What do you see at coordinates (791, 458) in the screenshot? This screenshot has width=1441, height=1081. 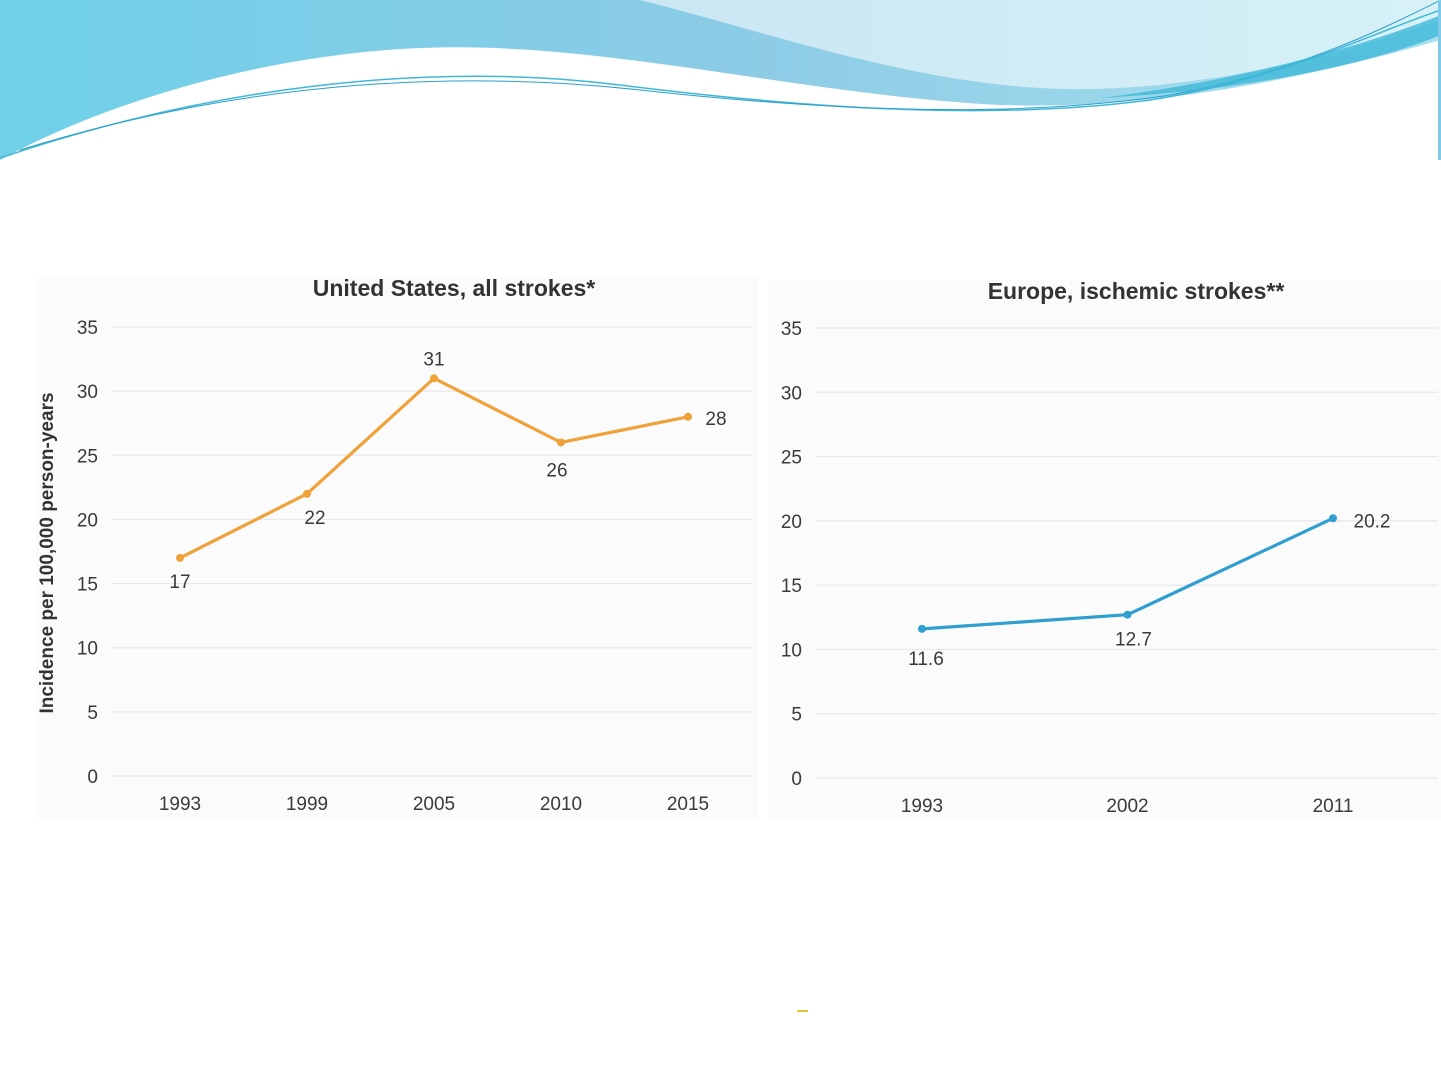 I see `eu-y-tick-label: 25` at bounding box center [791, 458].